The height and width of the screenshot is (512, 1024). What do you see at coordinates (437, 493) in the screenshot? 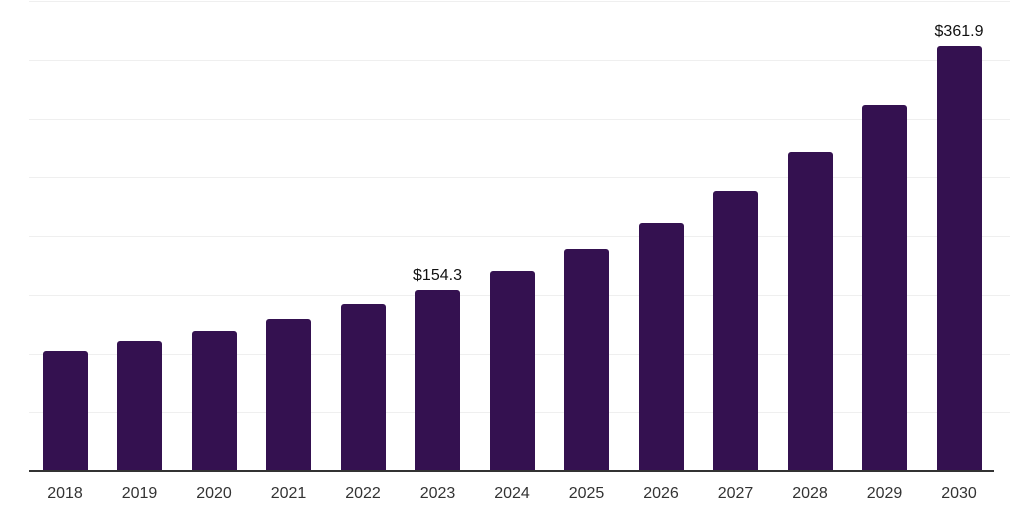
I see `x-tick-2023: 2023` at bounding box center [437, 493].